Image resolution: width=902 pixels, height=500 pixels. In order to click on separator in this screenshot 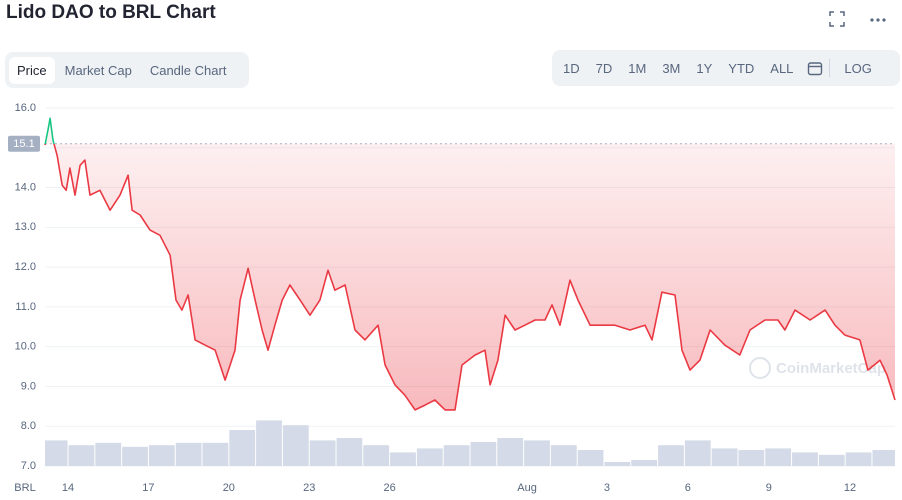, I will do `click(830, 68)`.